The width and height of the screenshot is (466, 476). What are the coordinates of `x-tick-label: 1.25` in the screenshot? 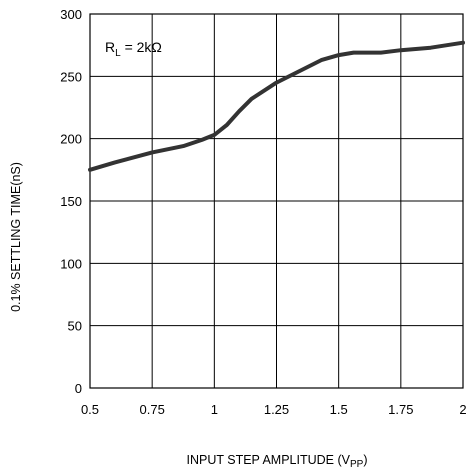 It's located at (276, 409).